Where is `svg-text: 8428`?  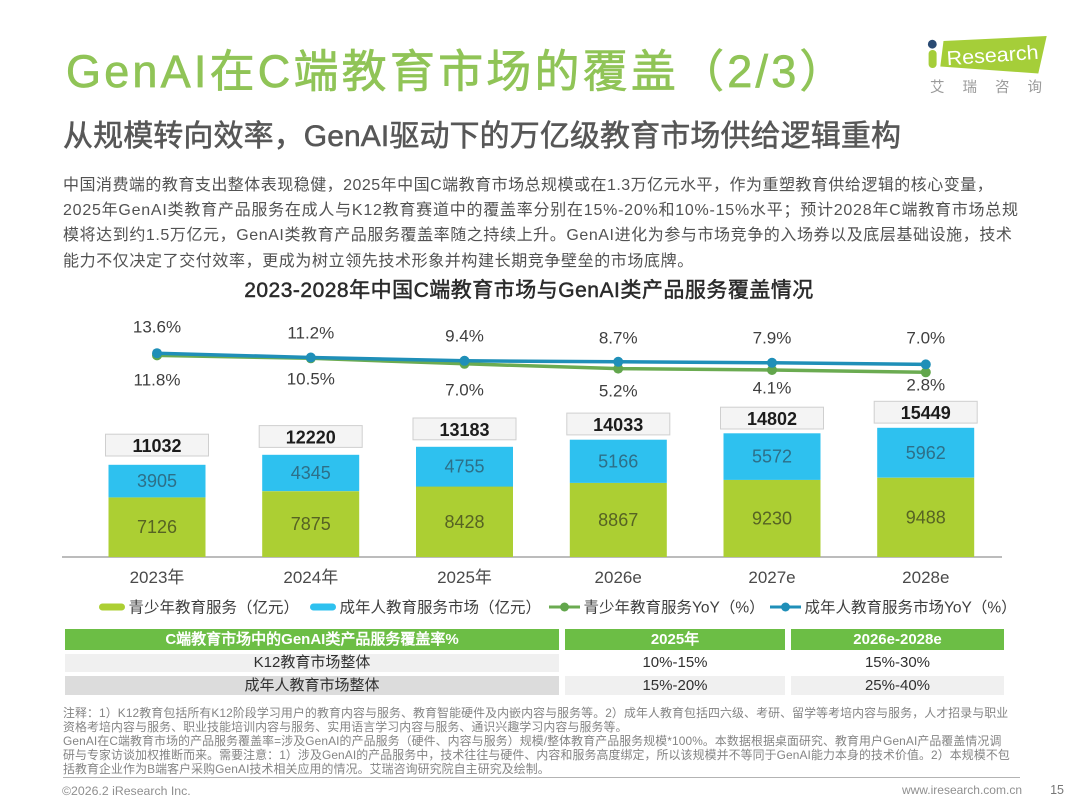
svg-text: 8428 is located at coordinates (464, 522).